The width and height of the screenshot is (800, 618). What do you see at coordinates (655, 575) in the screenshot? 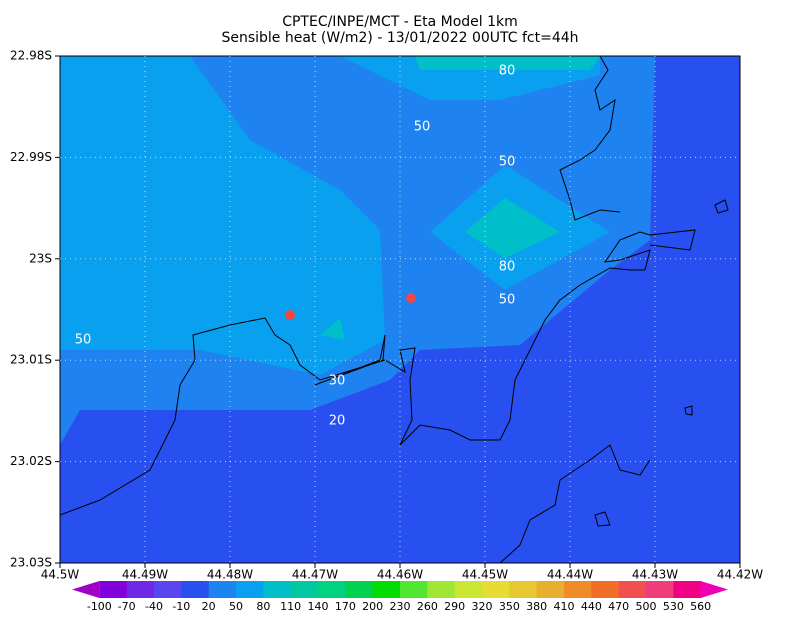
I see `lon-label: 44.43W` at bounding box center [655, 575].